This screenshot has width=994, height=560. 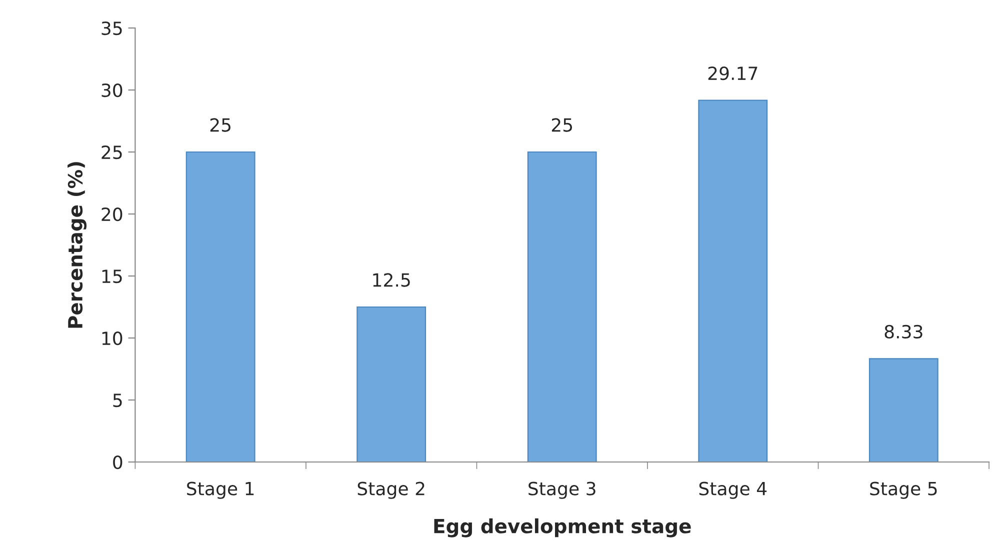 What do you see at coordinates (391, 280) in the screenshot?
I see `data-label: 12.5` at bounding box center [391, 280].